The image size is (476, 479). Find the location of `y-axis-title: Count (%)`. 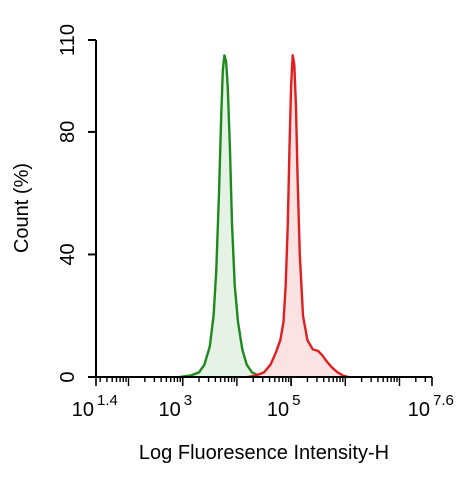

y-axis-title: Count (%) is located at coordinates (22, 208).